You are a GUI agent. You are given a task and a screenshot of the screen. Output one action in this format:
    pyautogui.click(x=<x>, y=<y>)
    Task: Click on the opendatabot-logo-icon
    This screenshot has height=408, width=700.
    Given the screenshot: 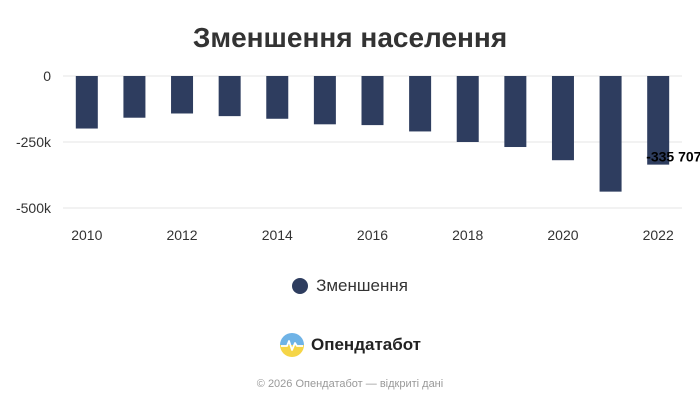 What is the action you would take?
    pyautogui.click(x=291, y=345)
    